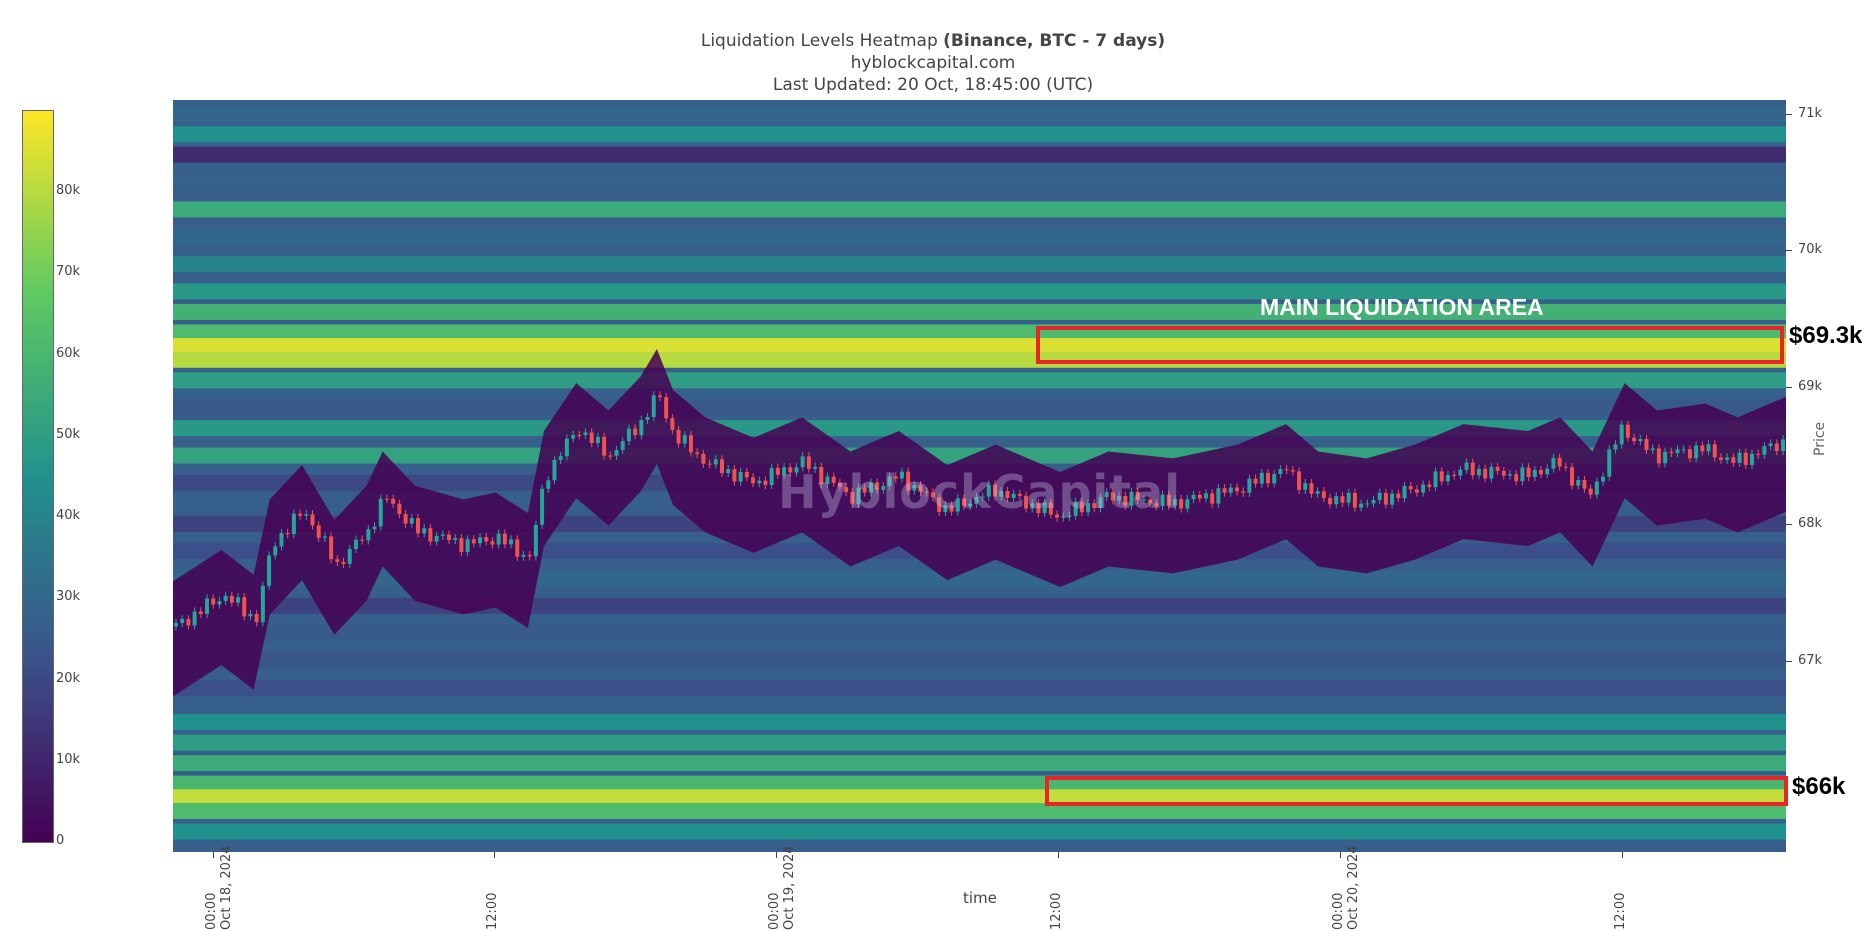  What do you see at coordinates (68, 434) in the screenshot?
I see `colorbar-tick-label: 50k` at bounding box center [68, 434].